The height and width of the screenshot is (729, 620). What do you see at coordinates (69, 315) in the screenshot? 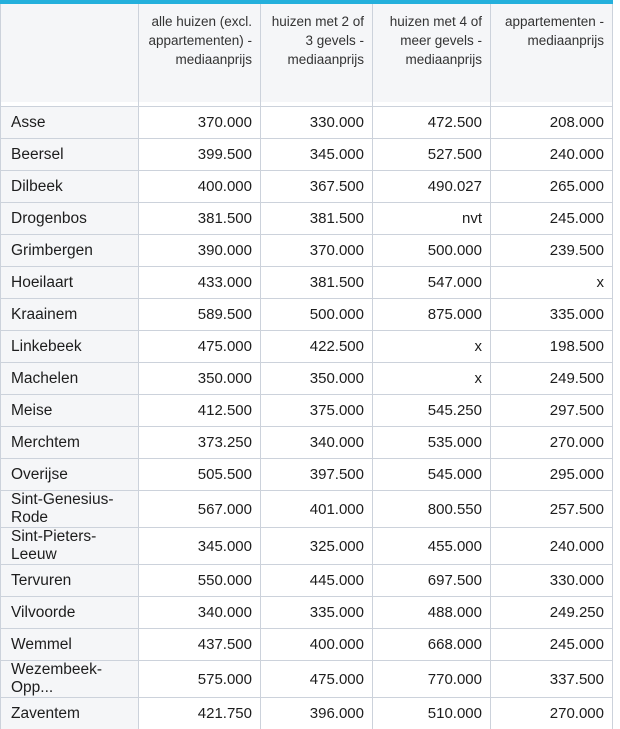
I see `row-label: Kraainem` at bounding box center [69, 315].